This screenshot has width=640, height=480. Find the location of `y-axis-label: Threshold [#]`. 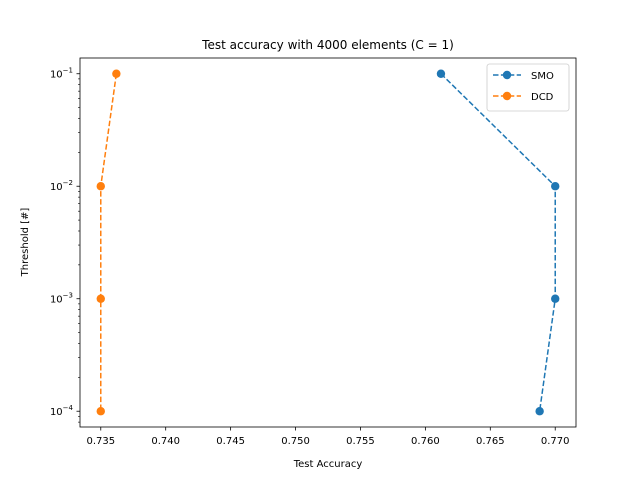

y-axis-label: Threshold [#] is located at coordinates (25, 243).